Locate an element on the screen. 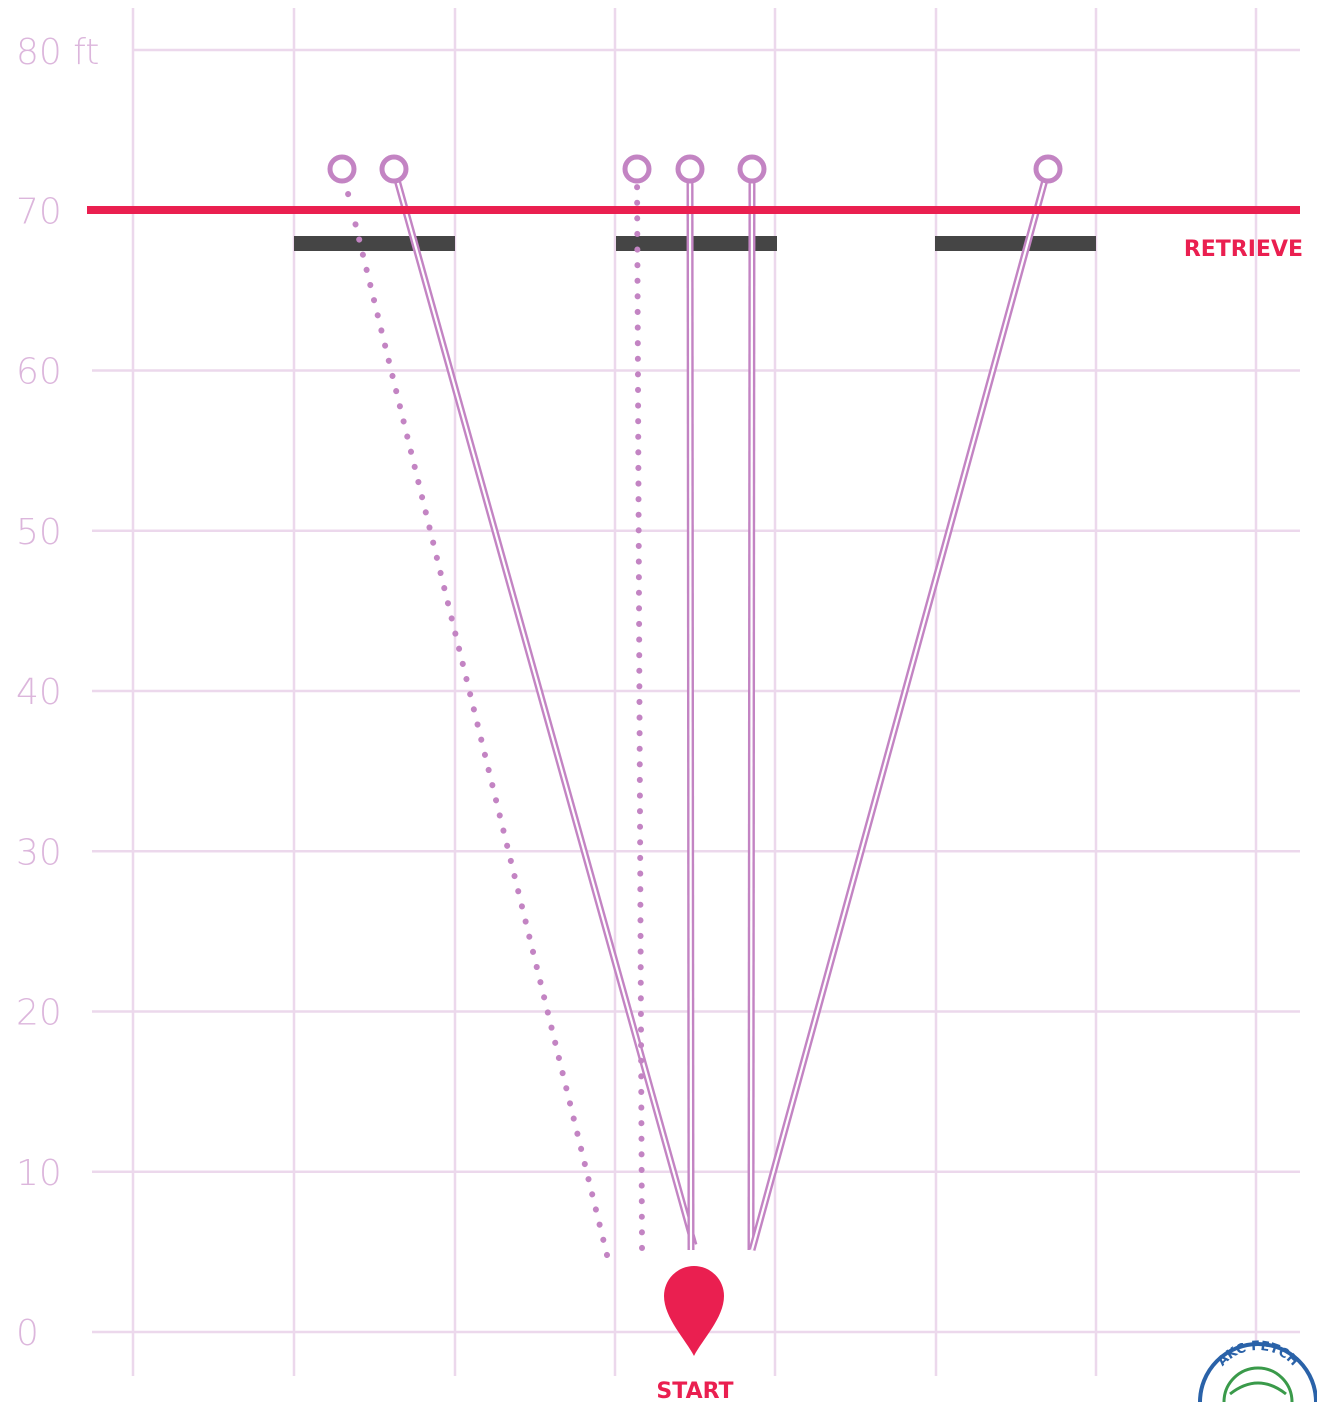  map-pin-icon is located at coordinates (694, 1311).